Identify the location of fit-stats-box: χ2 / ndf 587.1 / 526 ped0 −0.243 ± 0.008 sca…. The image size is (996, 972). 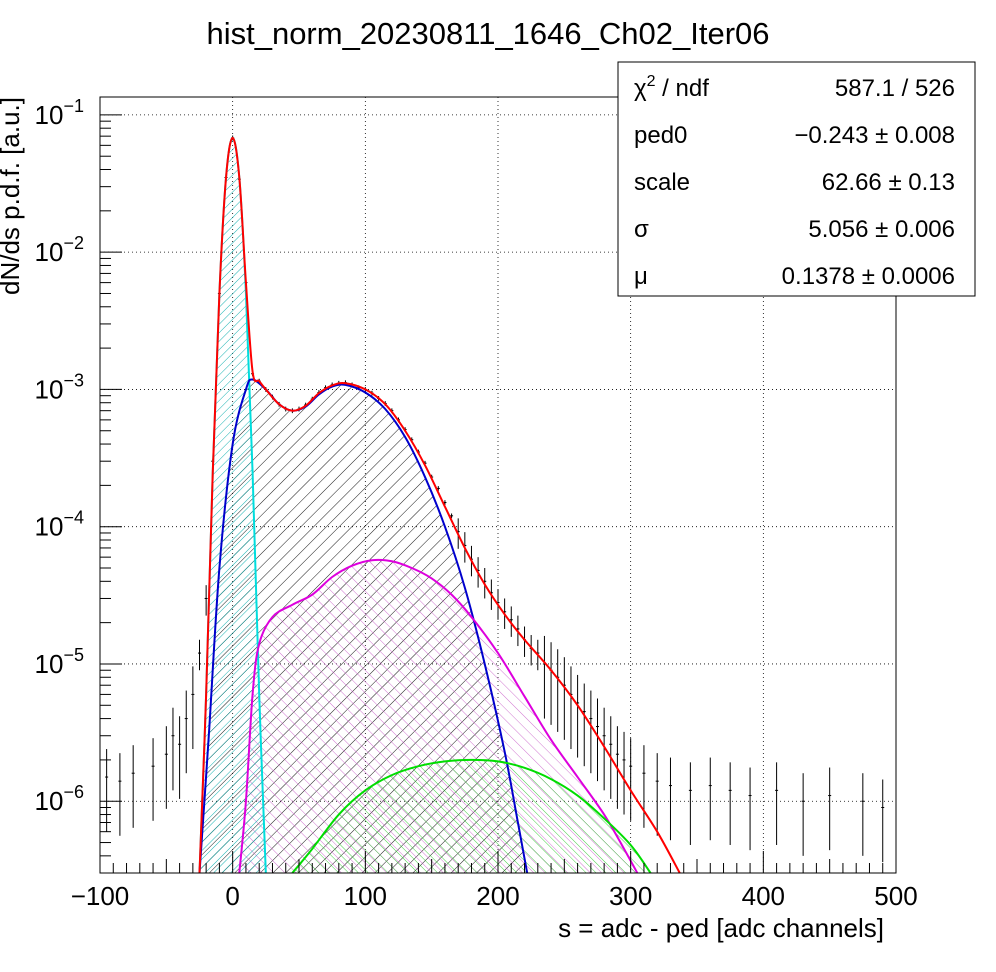
(796, 179).